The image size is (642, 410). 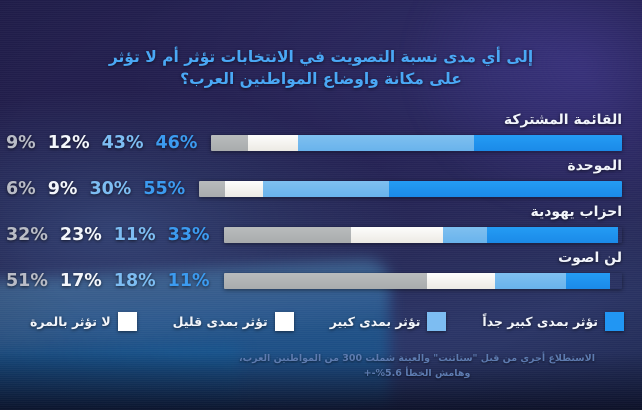 I want to click on chart-row-label: القائمة المشتركة, so click(x=562, y=120).